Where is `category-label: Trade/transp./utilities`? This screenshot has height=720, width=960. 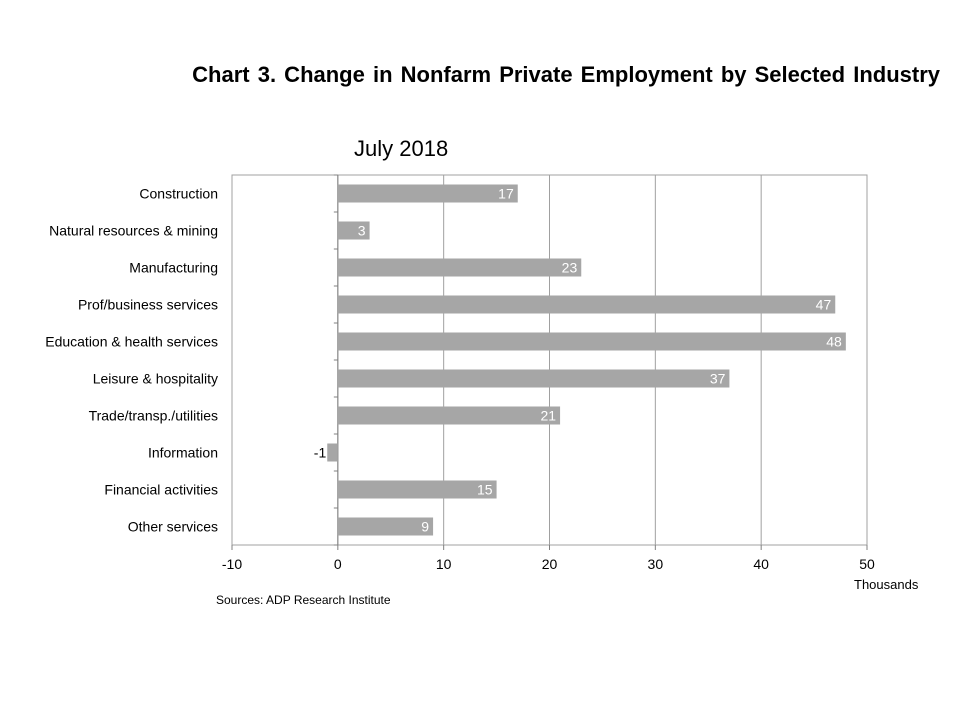
category-label: Trade/transp./utilities is located at coordinates (153, 416).